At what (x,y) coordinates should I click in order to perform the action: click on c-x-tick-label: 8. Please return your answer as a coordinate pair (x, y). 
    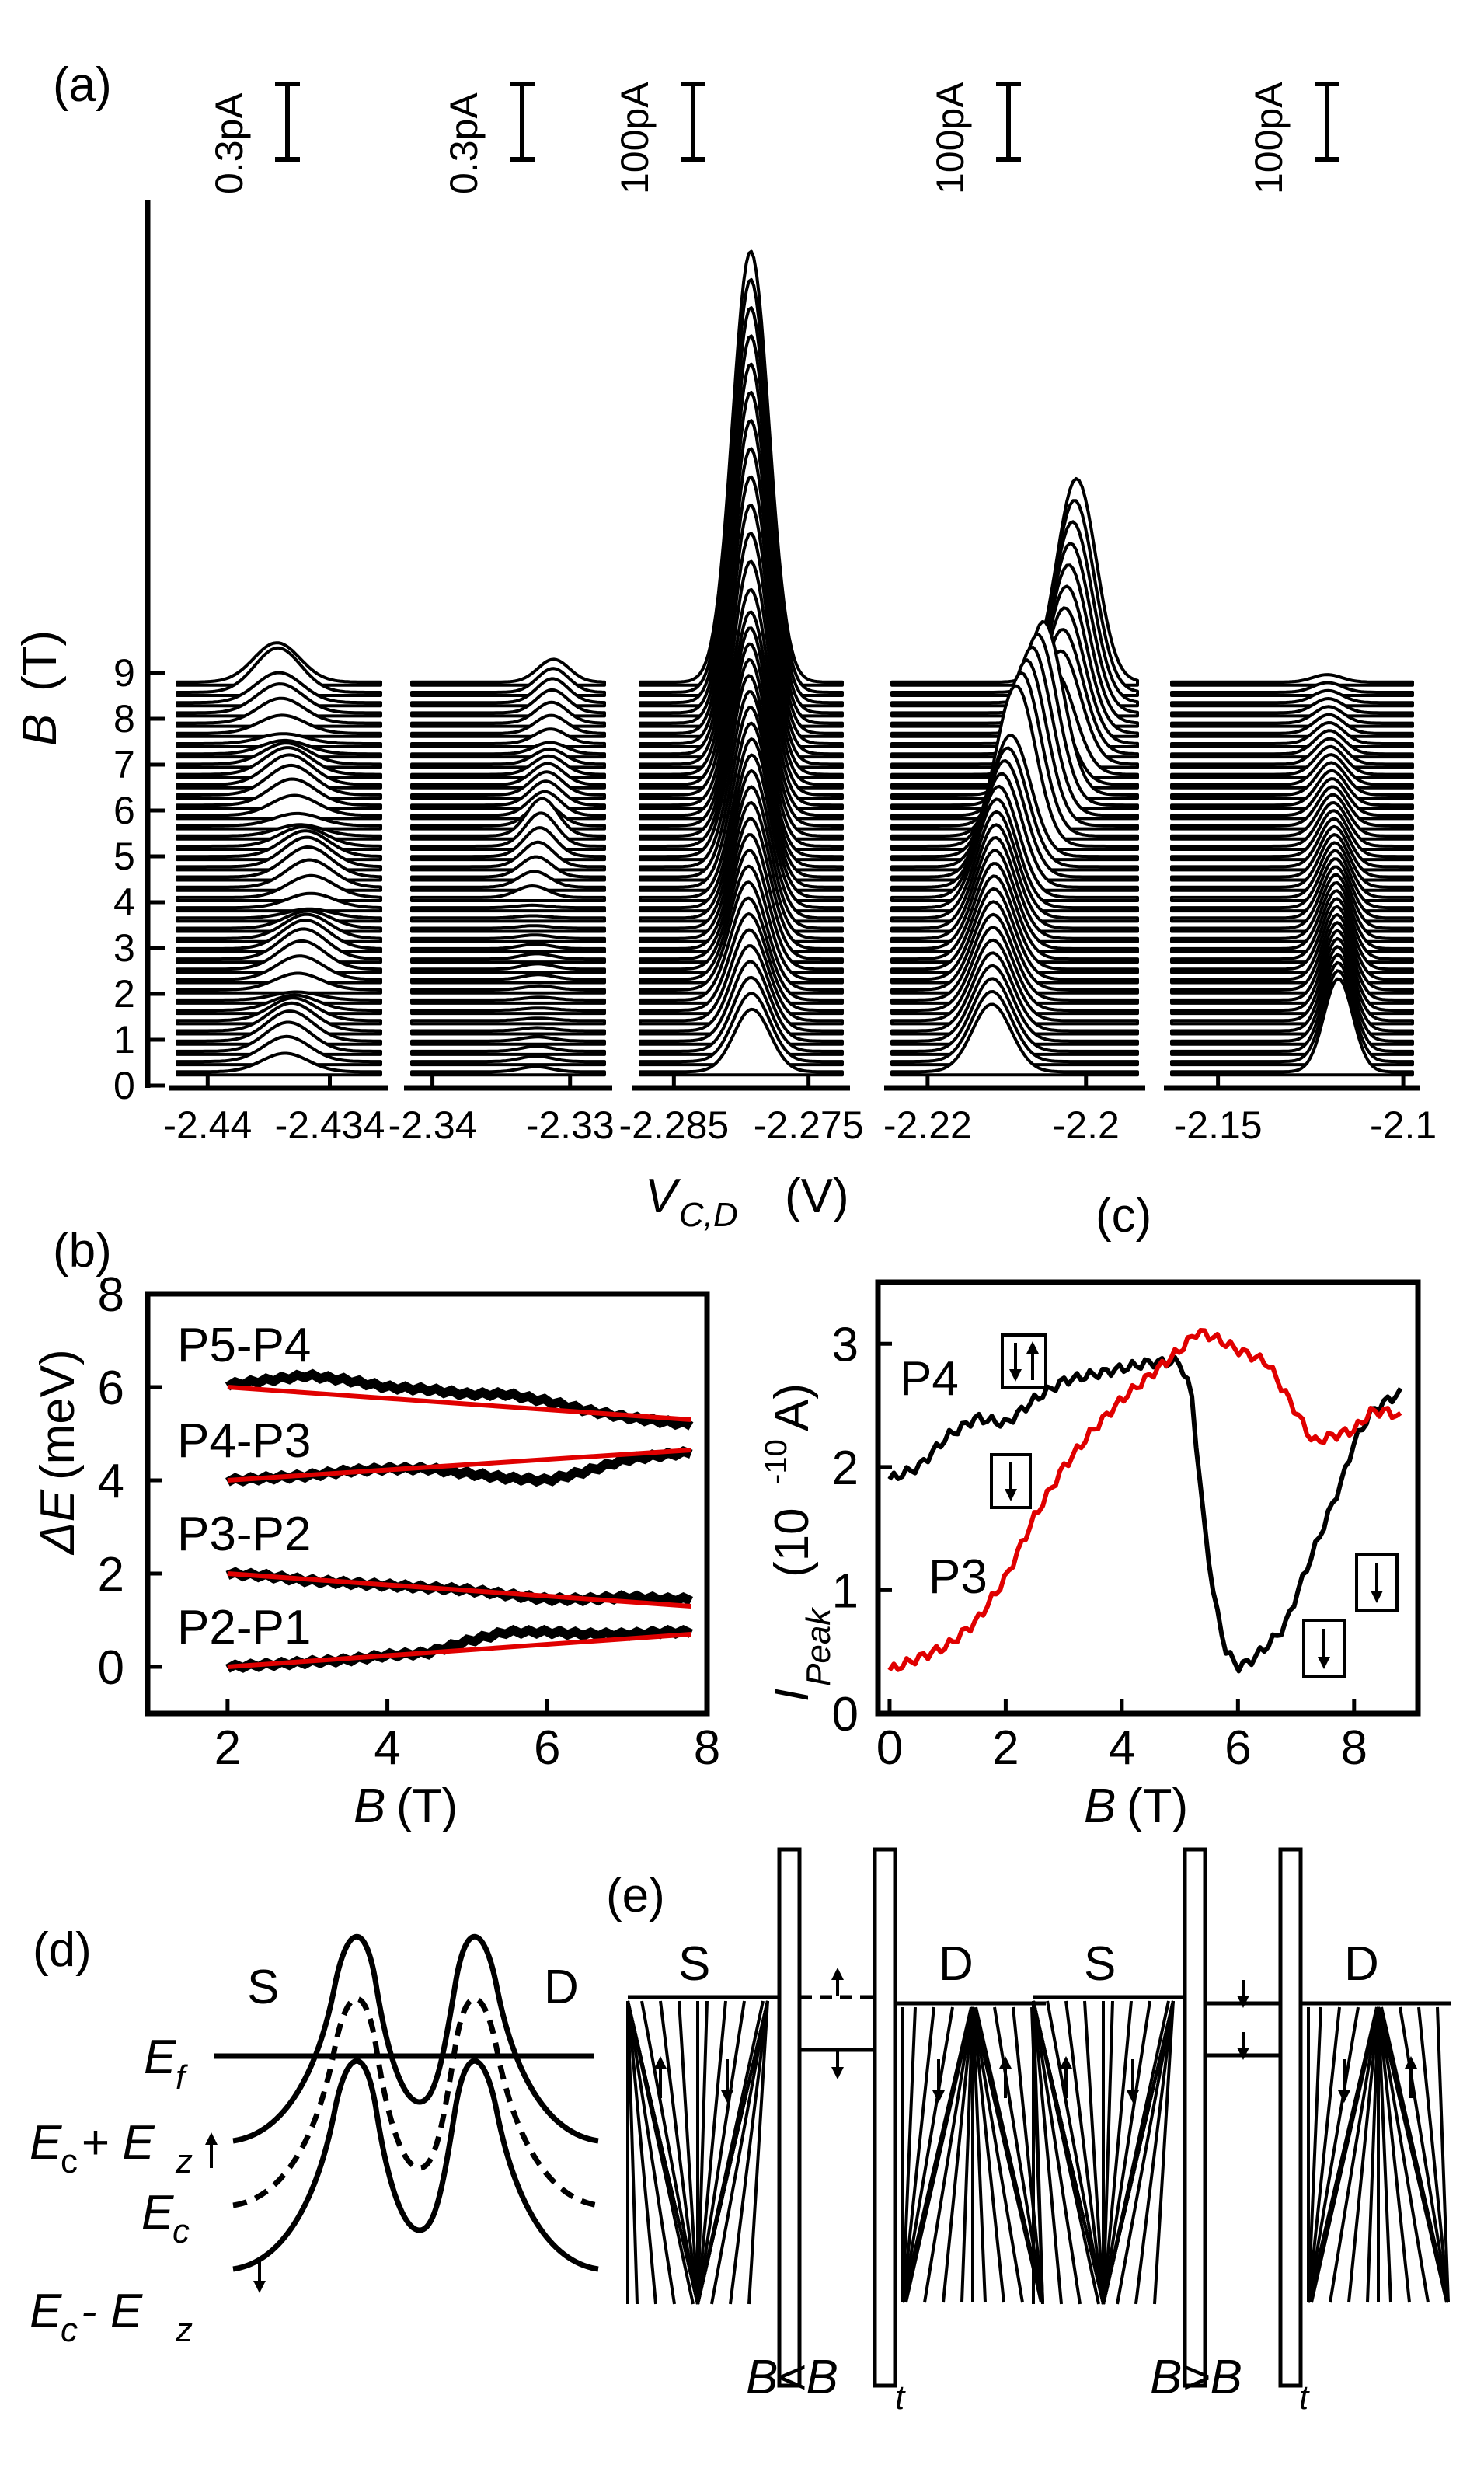
    Looking at the image, I should click on (1354, 1748).